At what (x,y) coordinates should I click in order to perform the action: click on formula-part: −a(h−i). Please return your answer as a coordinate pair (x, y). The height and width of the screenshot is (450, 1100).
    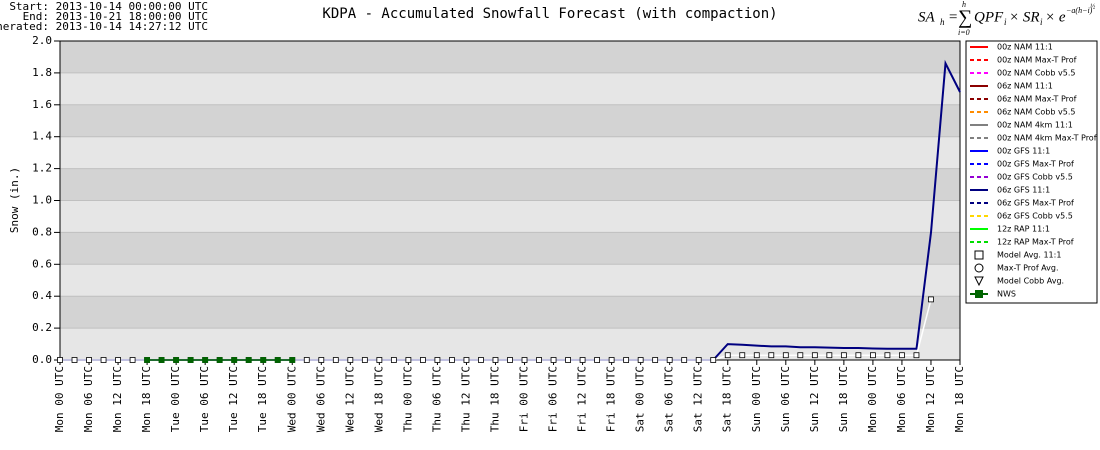
    Looking at the image, I should click on (1079, 10).